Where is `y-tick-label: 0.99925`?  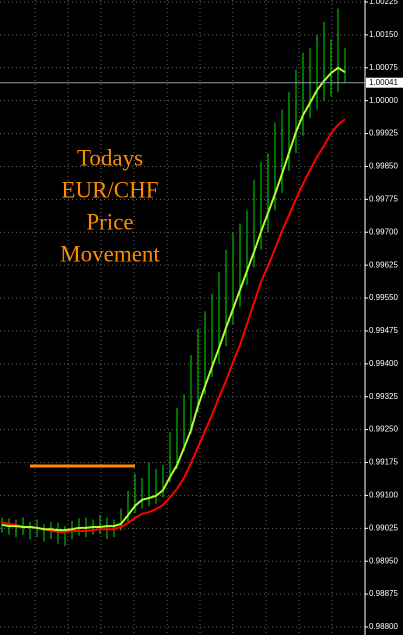
y-tick-label: 0.99925 is located at coordinates (383, 133).